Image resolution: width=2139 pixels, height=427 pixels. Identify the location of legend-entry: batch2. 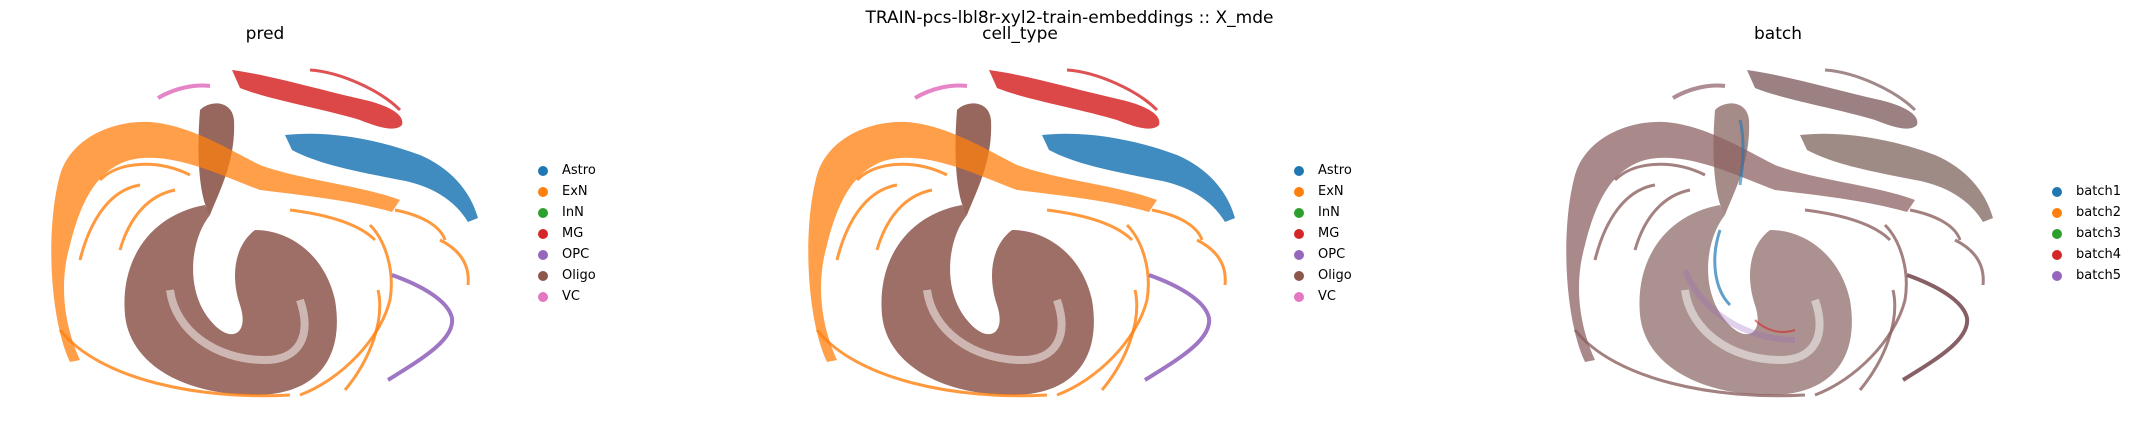
(2086, 212).